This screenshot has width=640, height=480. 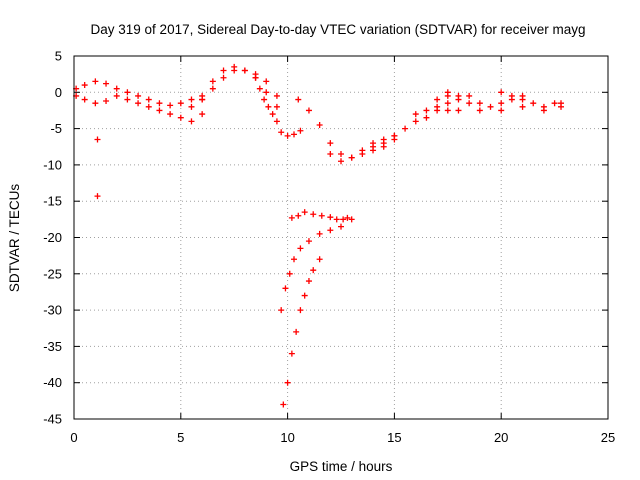 I want to click on y-tick-label: -45, so click(x=52, y=419).